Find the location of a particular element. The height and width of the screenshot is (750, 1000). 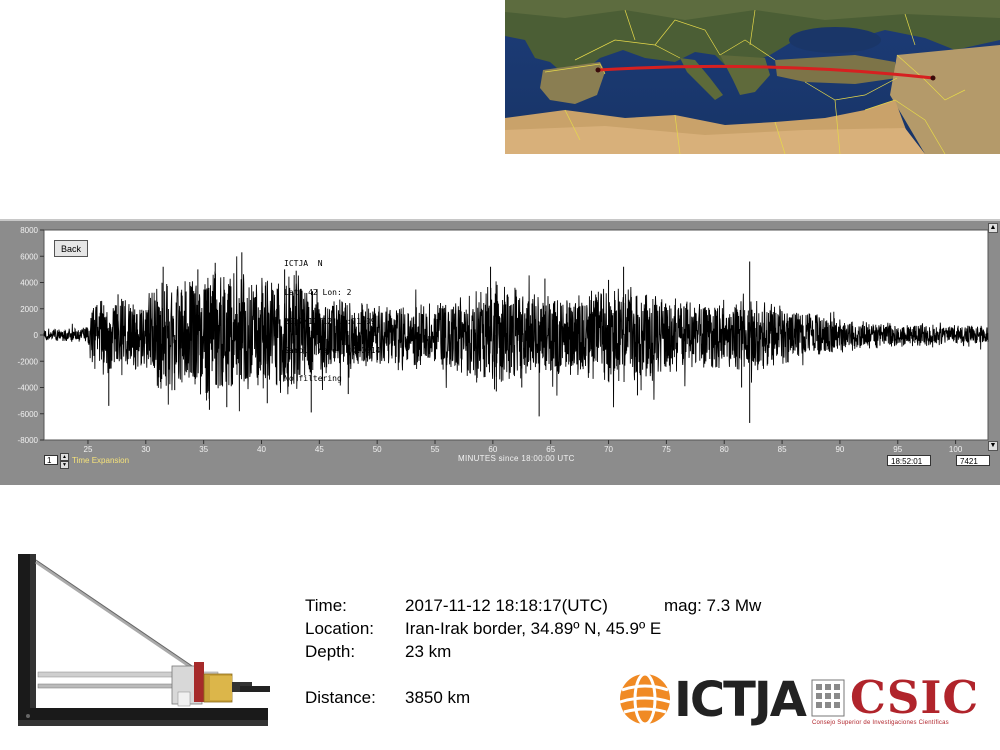

x-tick-label: 35 is located at coordinates (203, 449).